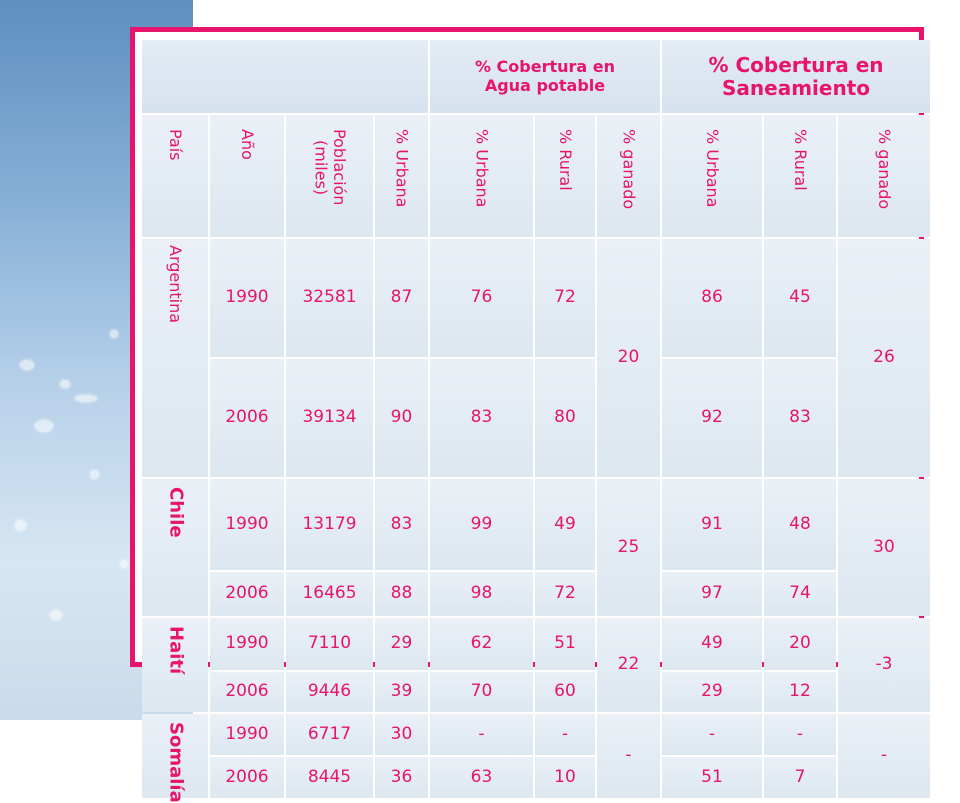 This screenshot has height=803, width=960. Describe the element at coordinates (628, 756) in the screenshot. I see `table-cell-agua-ganado: -` at that location.